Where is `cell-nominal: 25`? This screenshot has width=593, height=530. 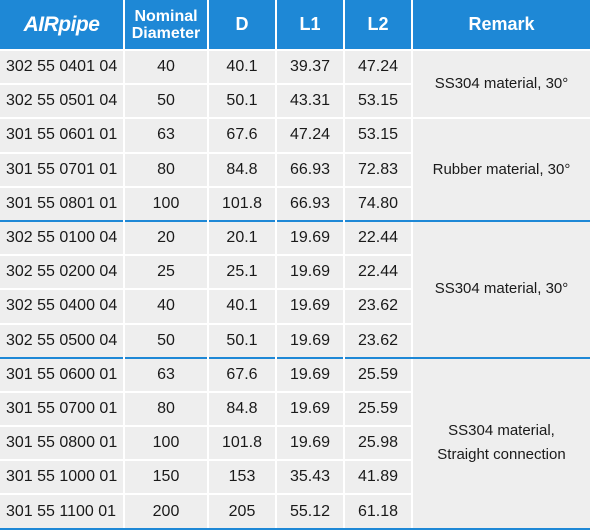 cell-nominal: 25 is located at coordinates (165, 272).